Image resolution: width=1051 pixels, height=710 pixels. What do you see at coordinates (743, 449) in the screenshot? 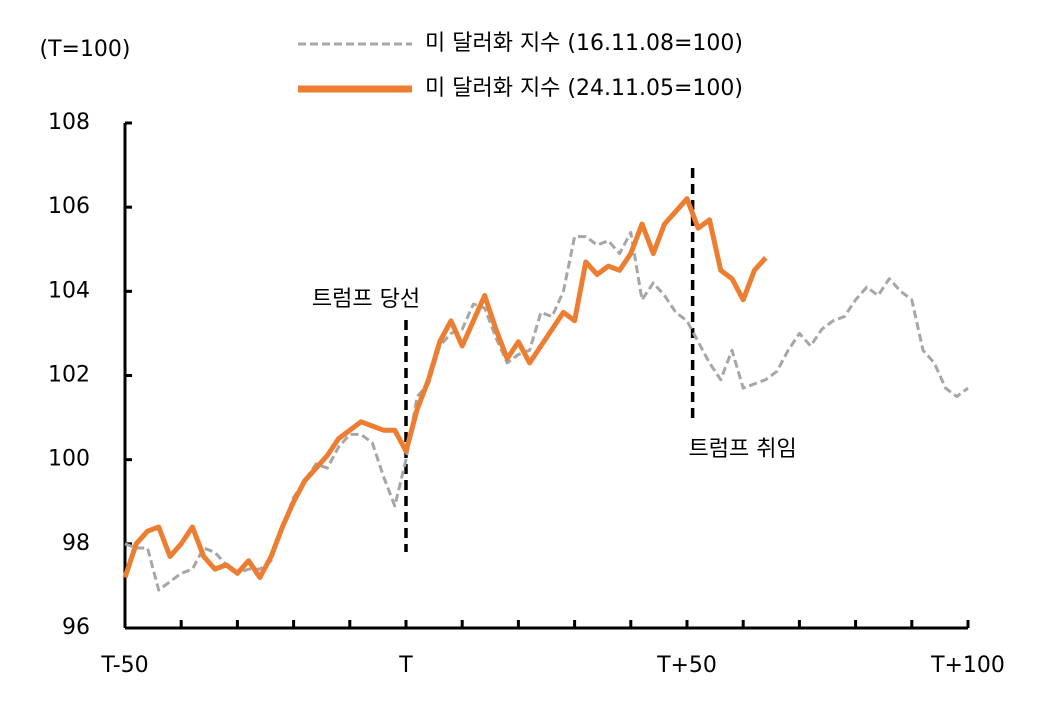
I see `annotation: 트럼프 취임` at bounding box center [743, 449].